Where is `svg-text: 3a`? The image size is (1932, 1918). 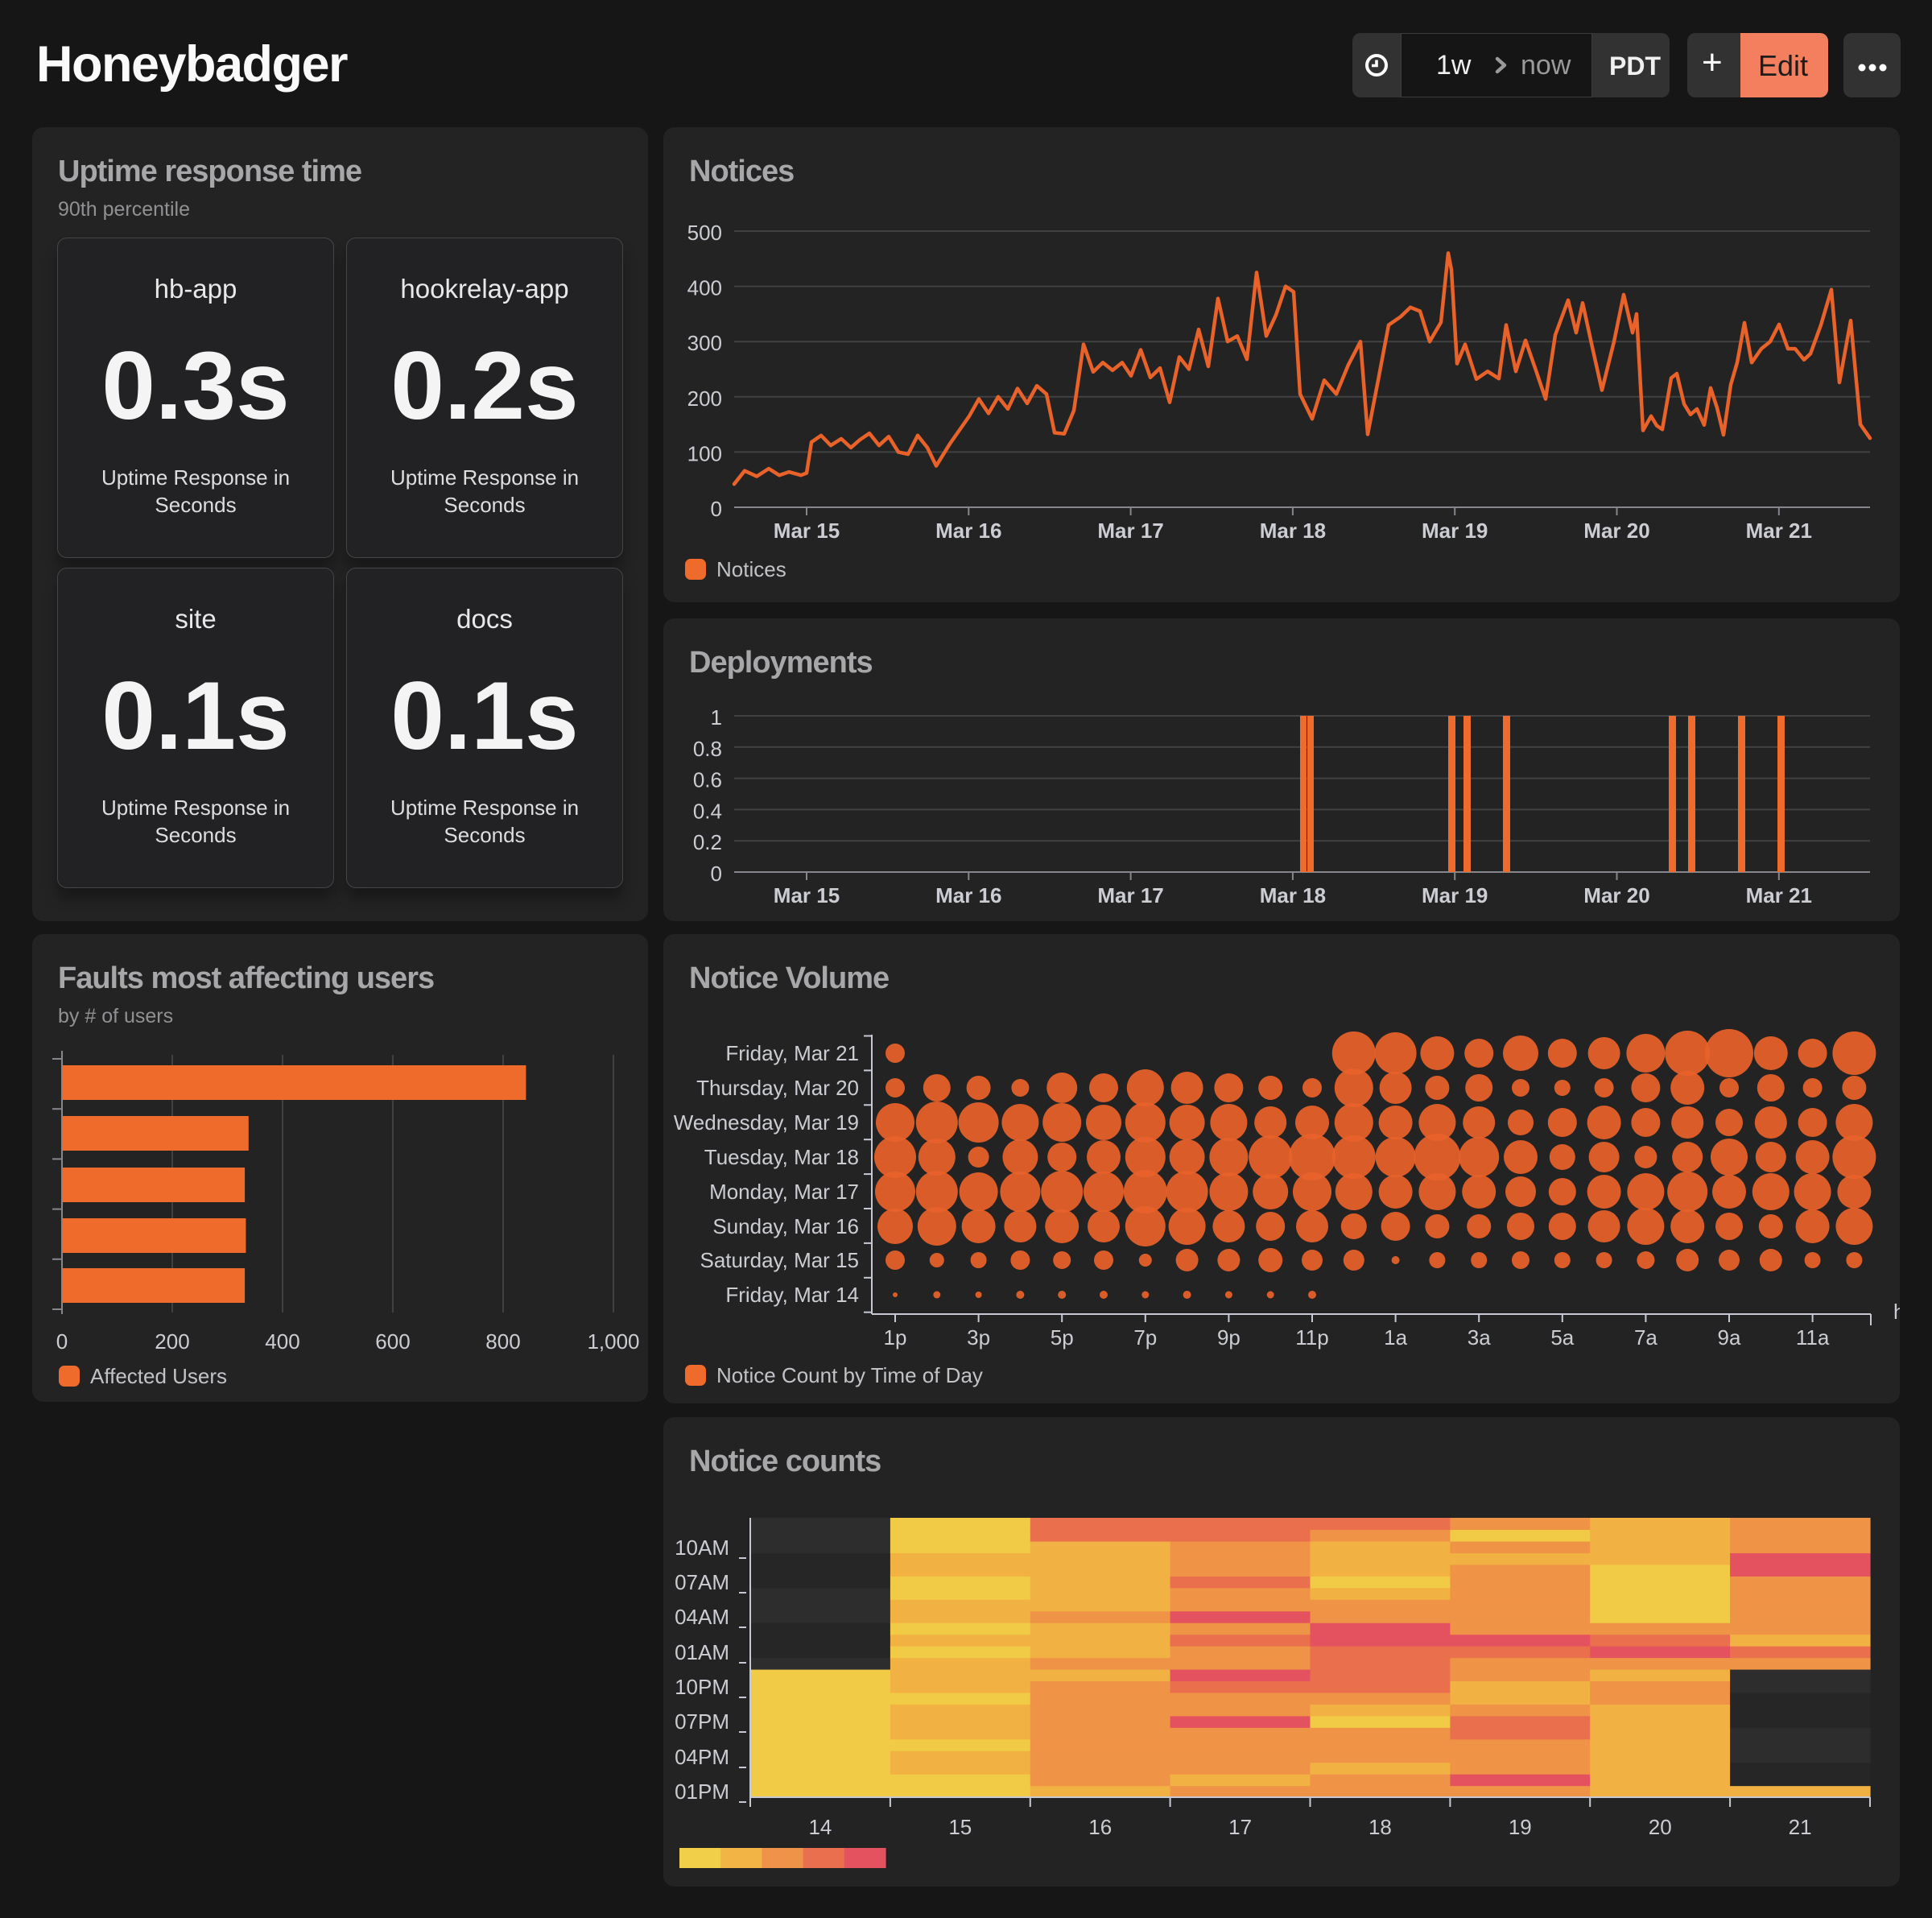 svg-text: 3a is located at coordinates (1479, 1337).